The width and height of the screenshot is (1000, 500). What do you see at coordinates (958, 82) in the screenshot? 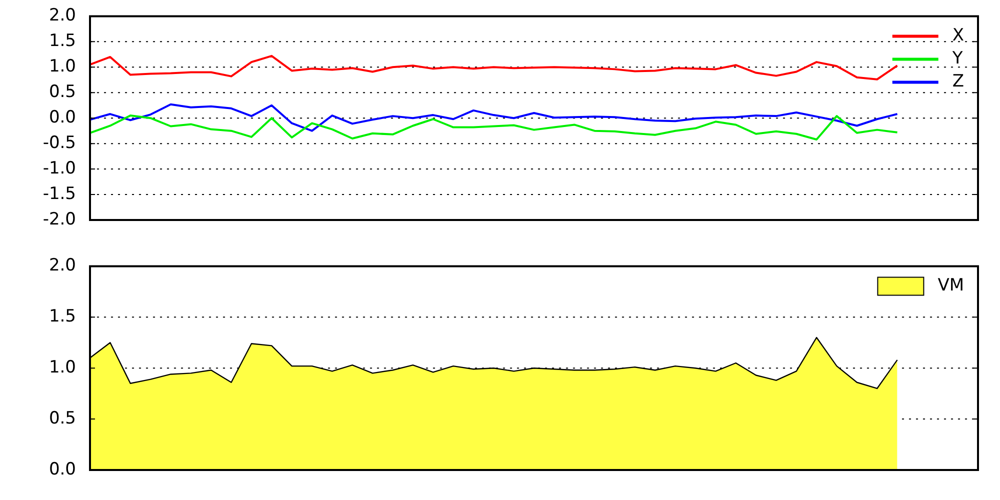
I see `legend-label: Z` at bounding box center [958, 82].